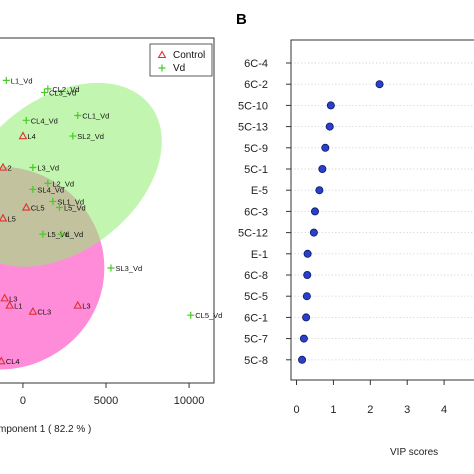 The height and width of the screenshot is (474, 474). I want to click on vip-category-label: 5C-5, so click(256, 297).